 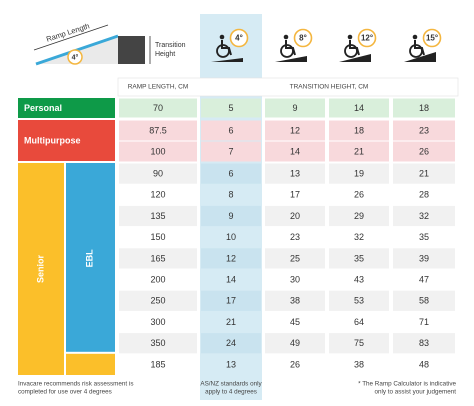 What do you see at coordinates (157, 279) in the screenshot?
I see `cell-value: 200` at bounding box center [157, 279].